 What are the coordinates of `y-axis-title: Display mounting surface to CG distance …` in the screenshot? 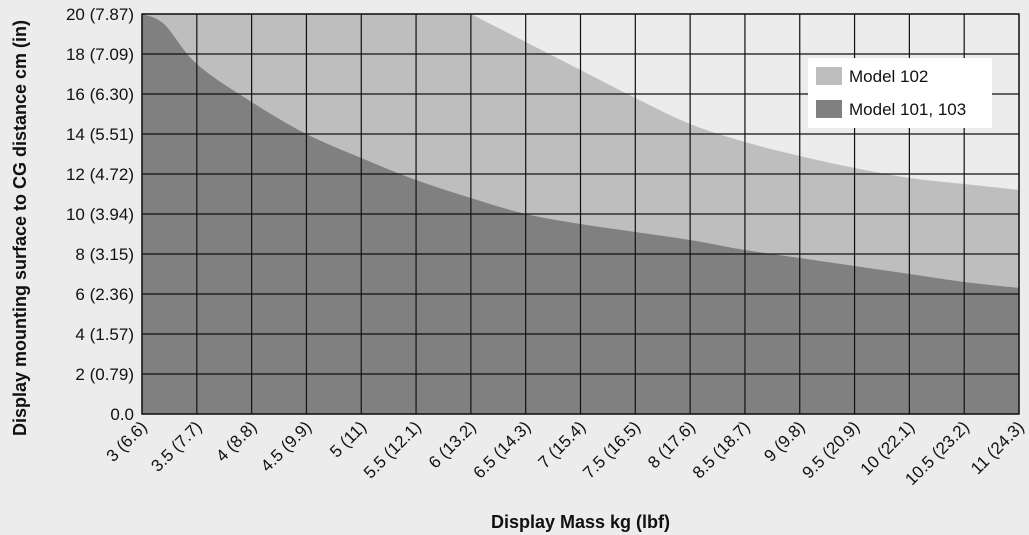 It's located at (20, 228).